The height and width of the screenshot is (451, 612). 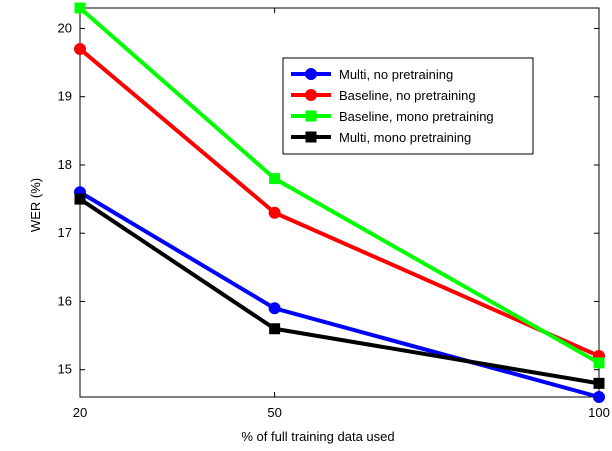 What do you see at coordinates (407, 95) in the screenshot?
I see `legend-label: Baseline, no pretraining` at bounding box center [407, 95].